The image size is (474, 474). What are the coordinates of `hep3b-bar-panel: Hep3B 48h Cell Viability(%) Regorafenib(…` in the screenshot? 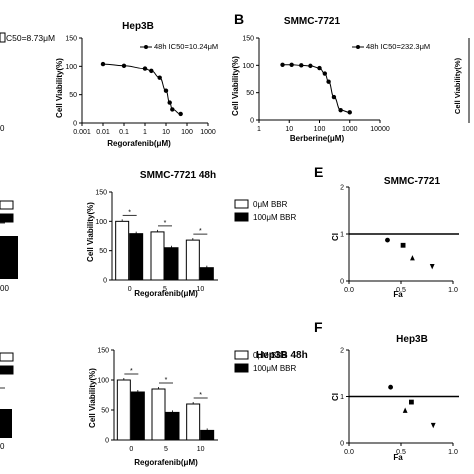 It's located at (198, 408).